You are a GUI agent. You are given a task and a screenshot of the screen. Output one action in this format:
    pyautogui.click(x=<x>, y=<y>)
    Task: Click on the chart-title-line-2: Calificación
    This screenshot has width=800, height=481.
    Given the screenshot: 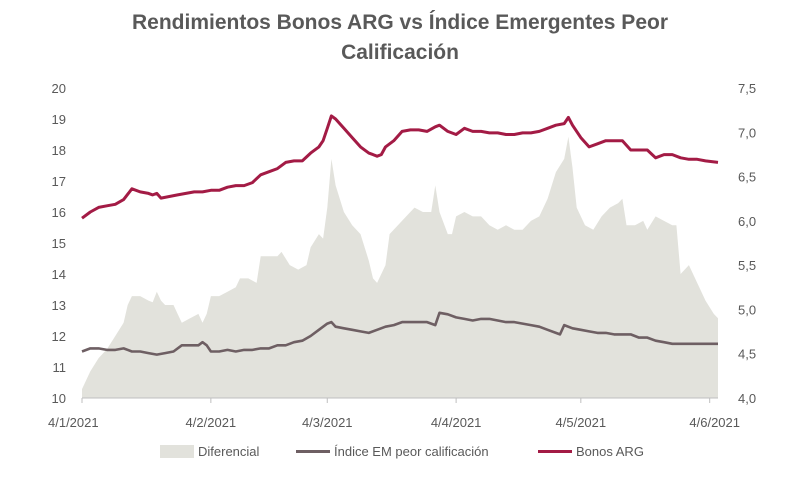 What is the action you would take?
    pyautogui.click(x=400, y=52)
    